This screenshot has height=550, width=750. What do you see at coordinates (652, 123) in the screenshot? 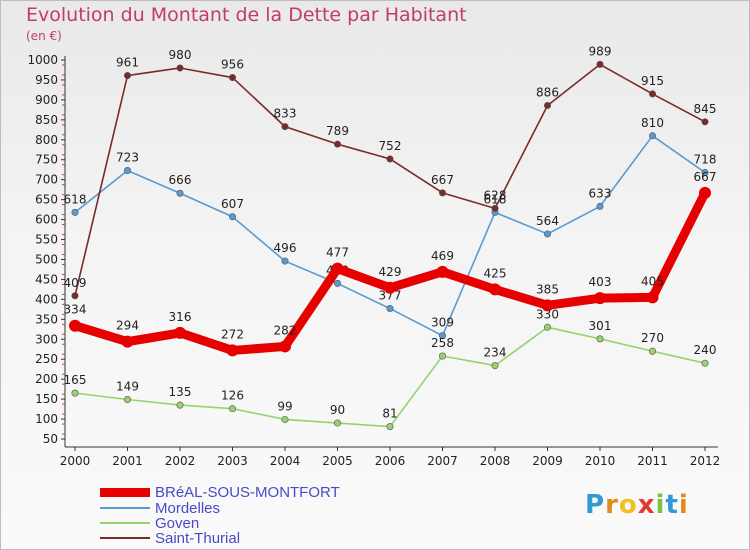
I see `data-label-mordelles: 810` at bounding box center [652, 123].